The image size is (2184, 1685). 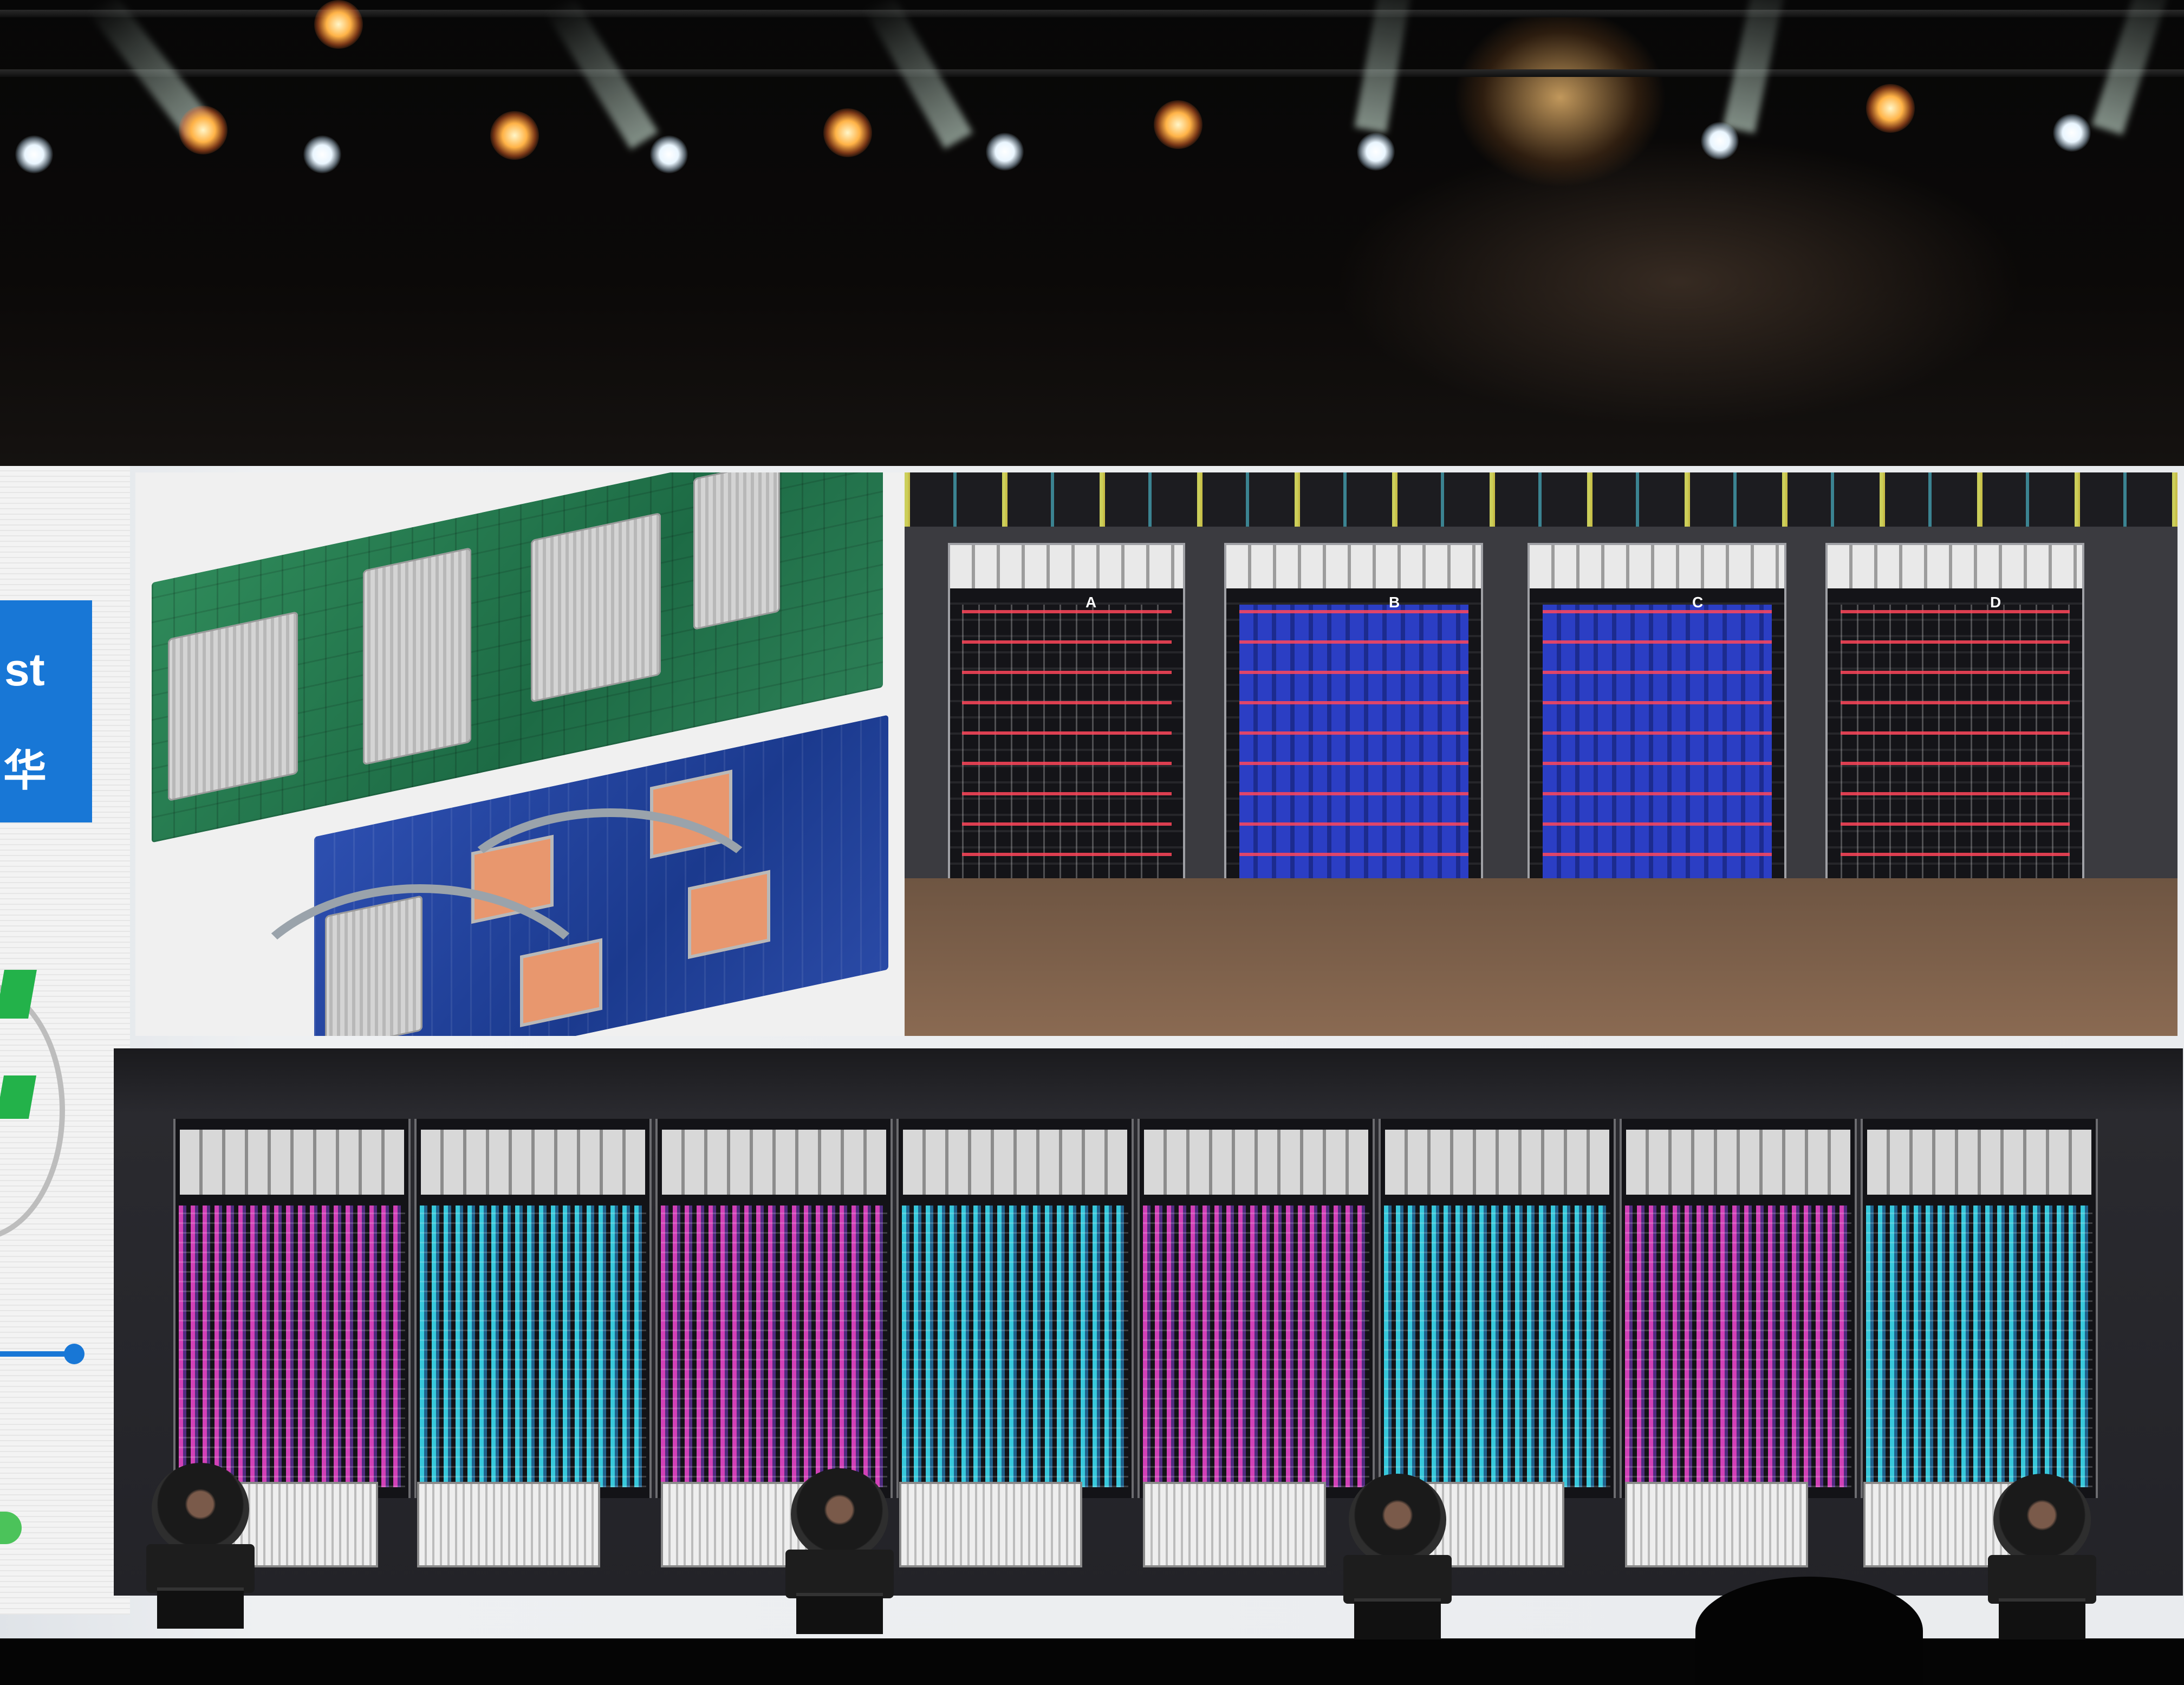 I want to click on slide-title-box: st 华, so click(x=46, y=711).